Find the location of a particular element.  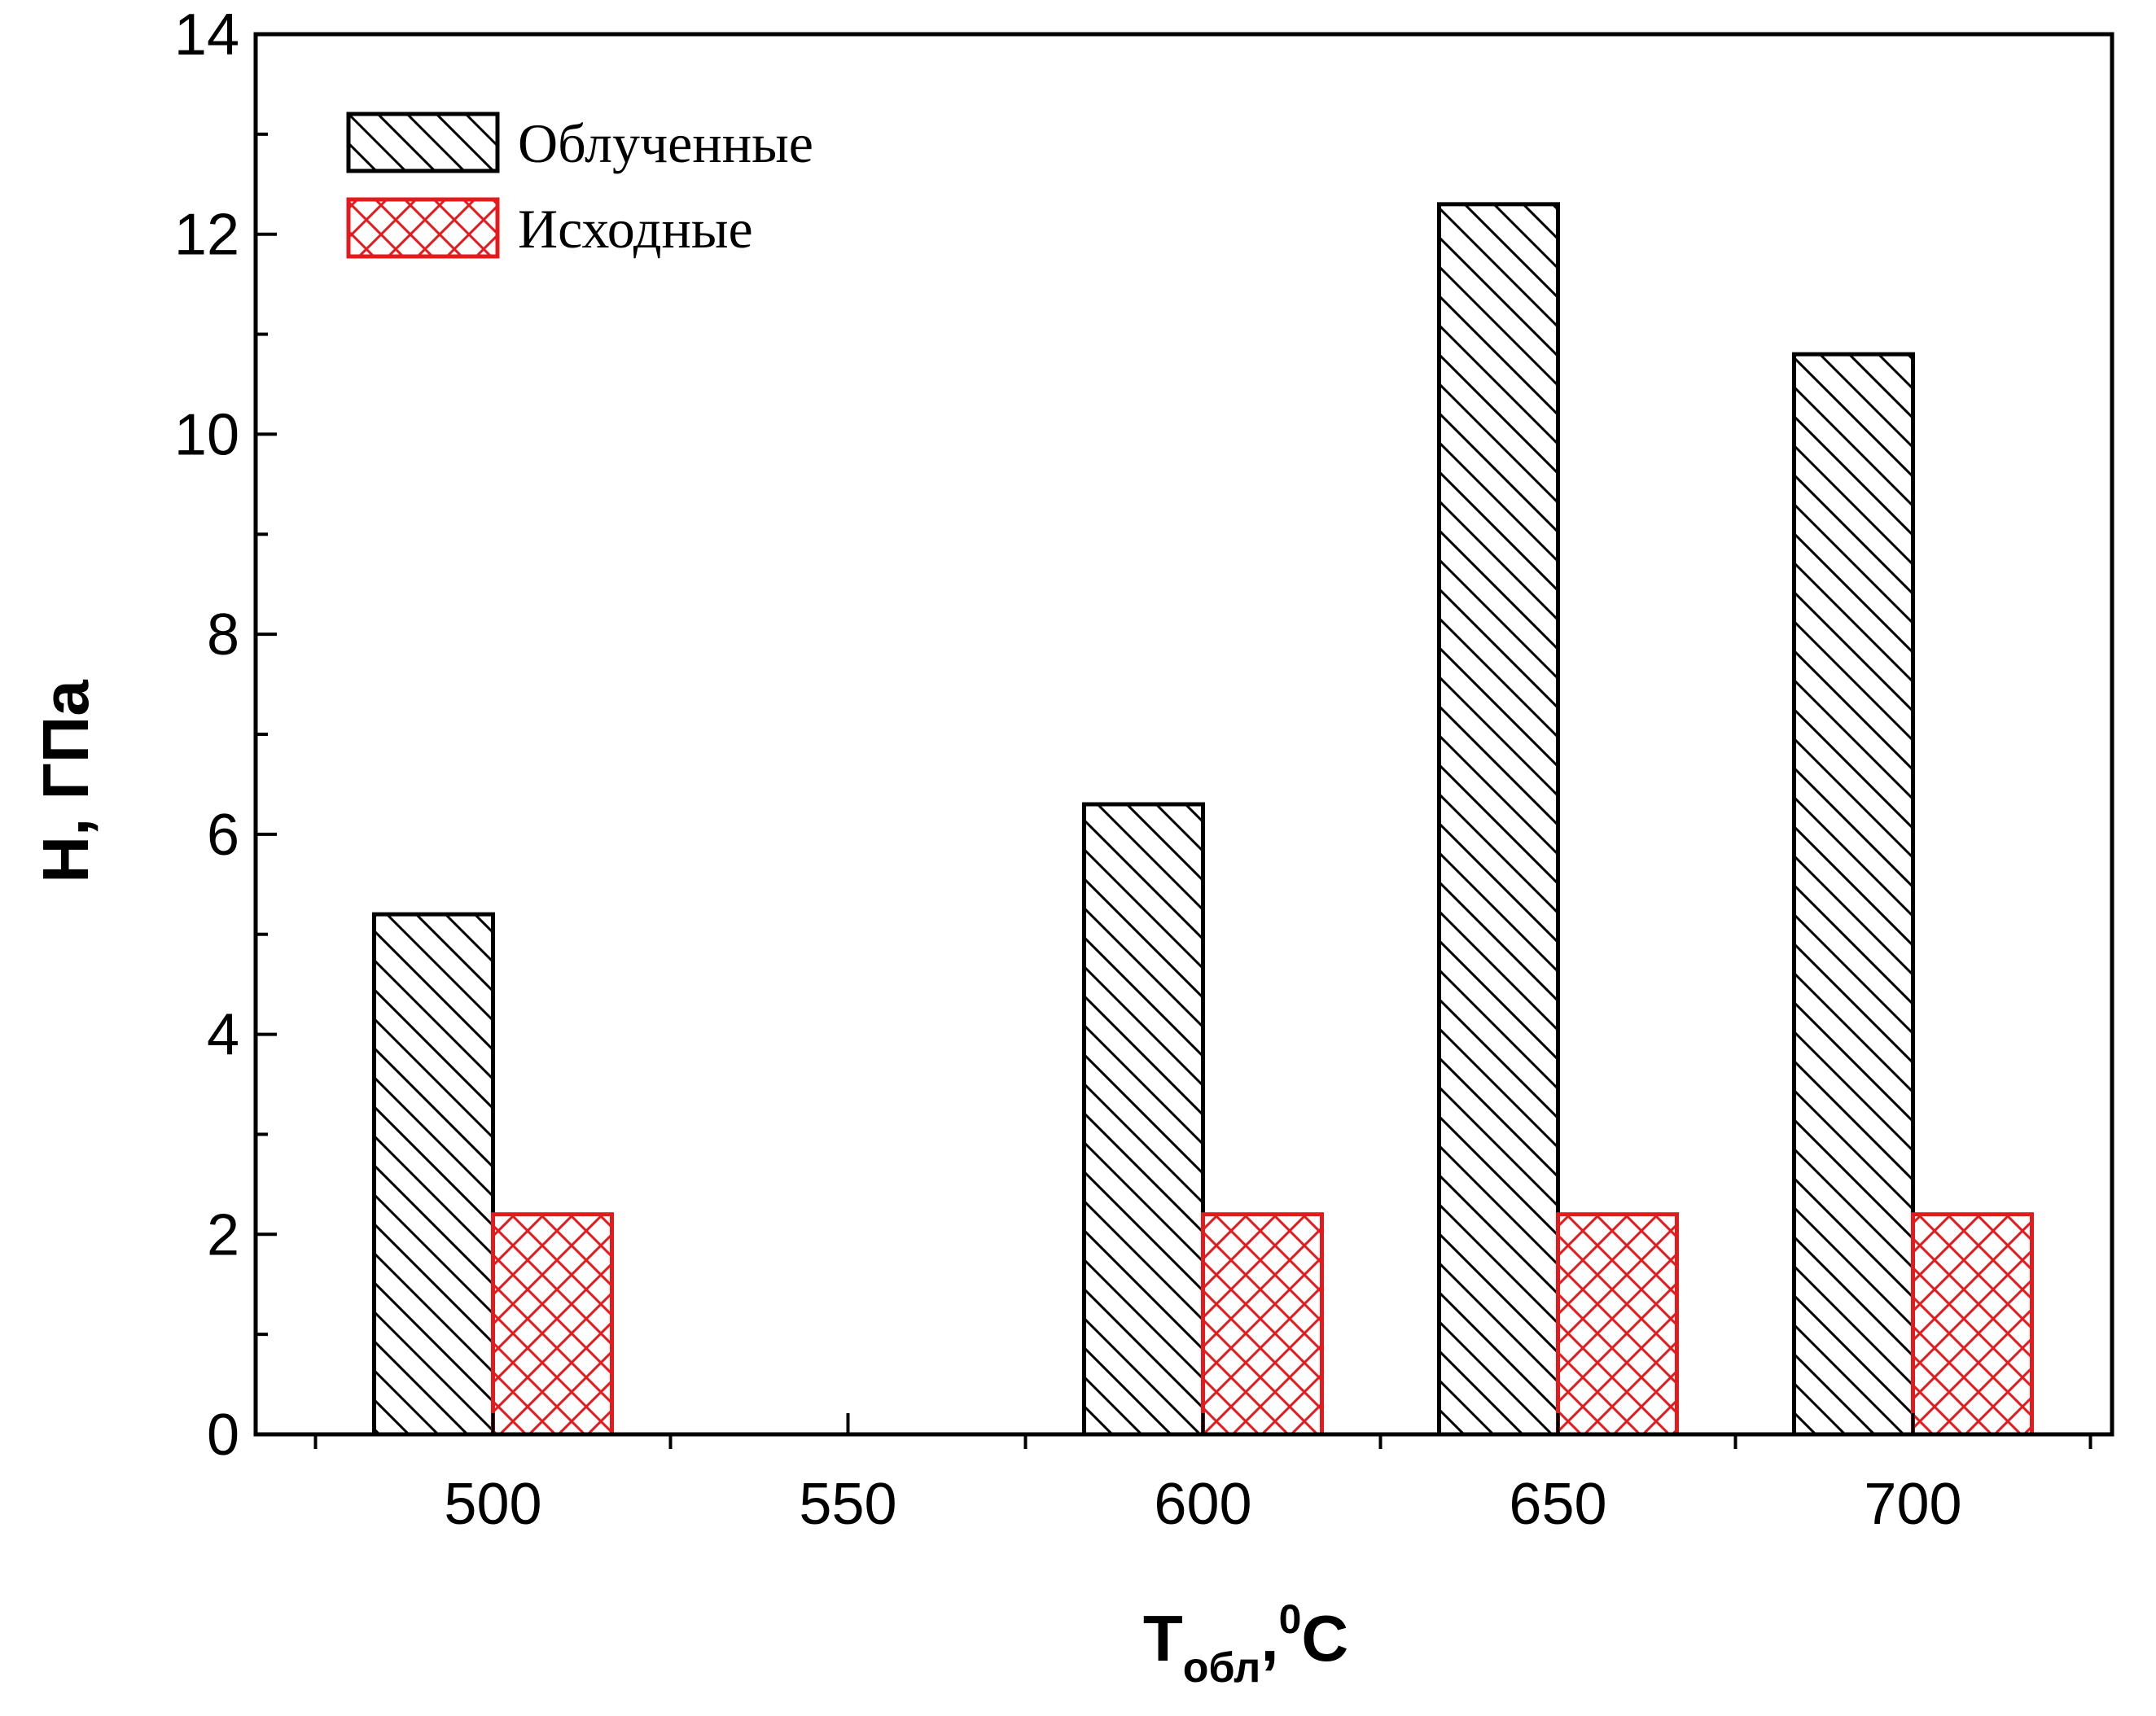

legend-item-initial: Исходные is located at coordinates (549, 229).